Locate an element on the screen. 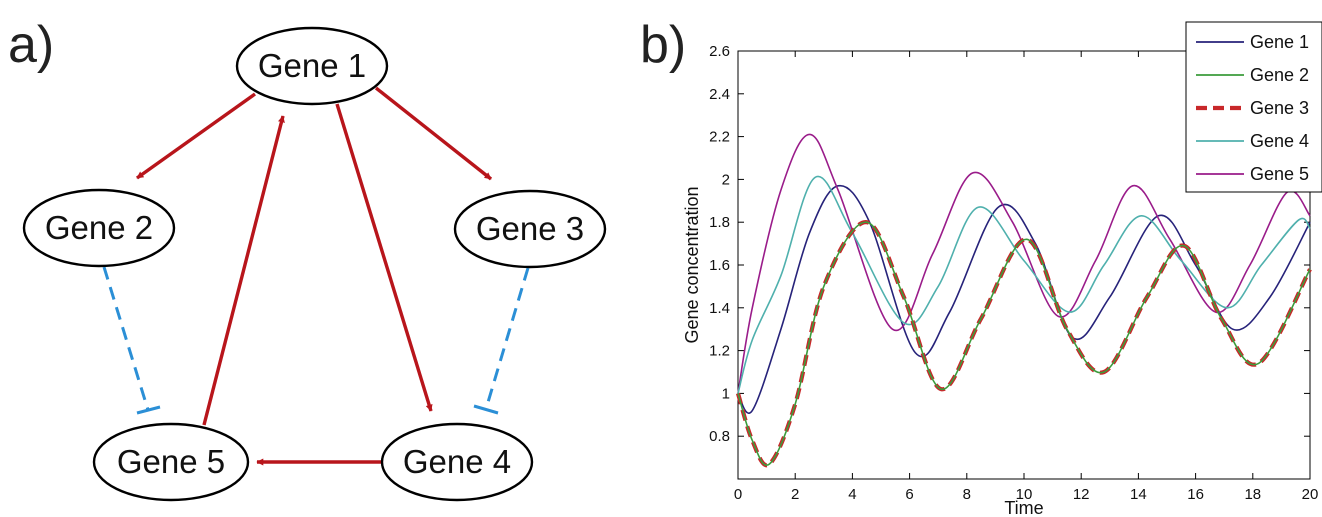 The height and width of the screenshot is (517, 1322). panel-a-label: a) is located at coordinates (31, 45).